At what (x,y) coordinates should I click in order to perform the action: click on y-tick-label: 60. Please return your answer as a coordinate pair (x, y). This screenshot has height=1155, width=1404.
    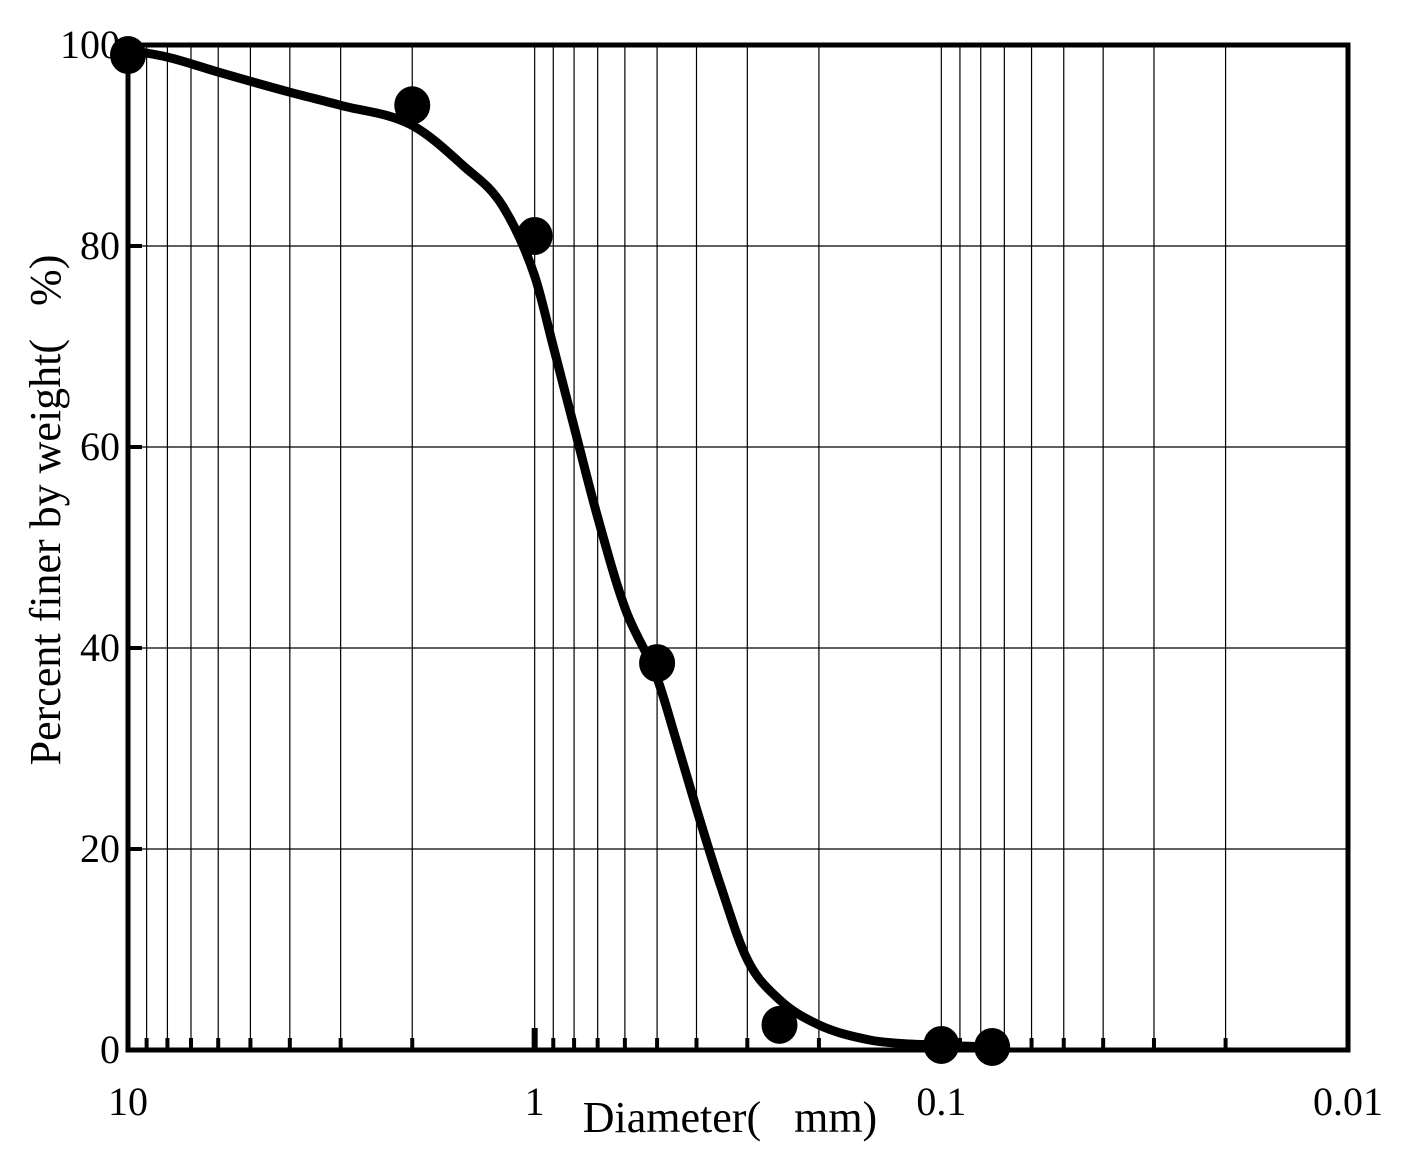
    Looking at the image, I should click on (100, 446).